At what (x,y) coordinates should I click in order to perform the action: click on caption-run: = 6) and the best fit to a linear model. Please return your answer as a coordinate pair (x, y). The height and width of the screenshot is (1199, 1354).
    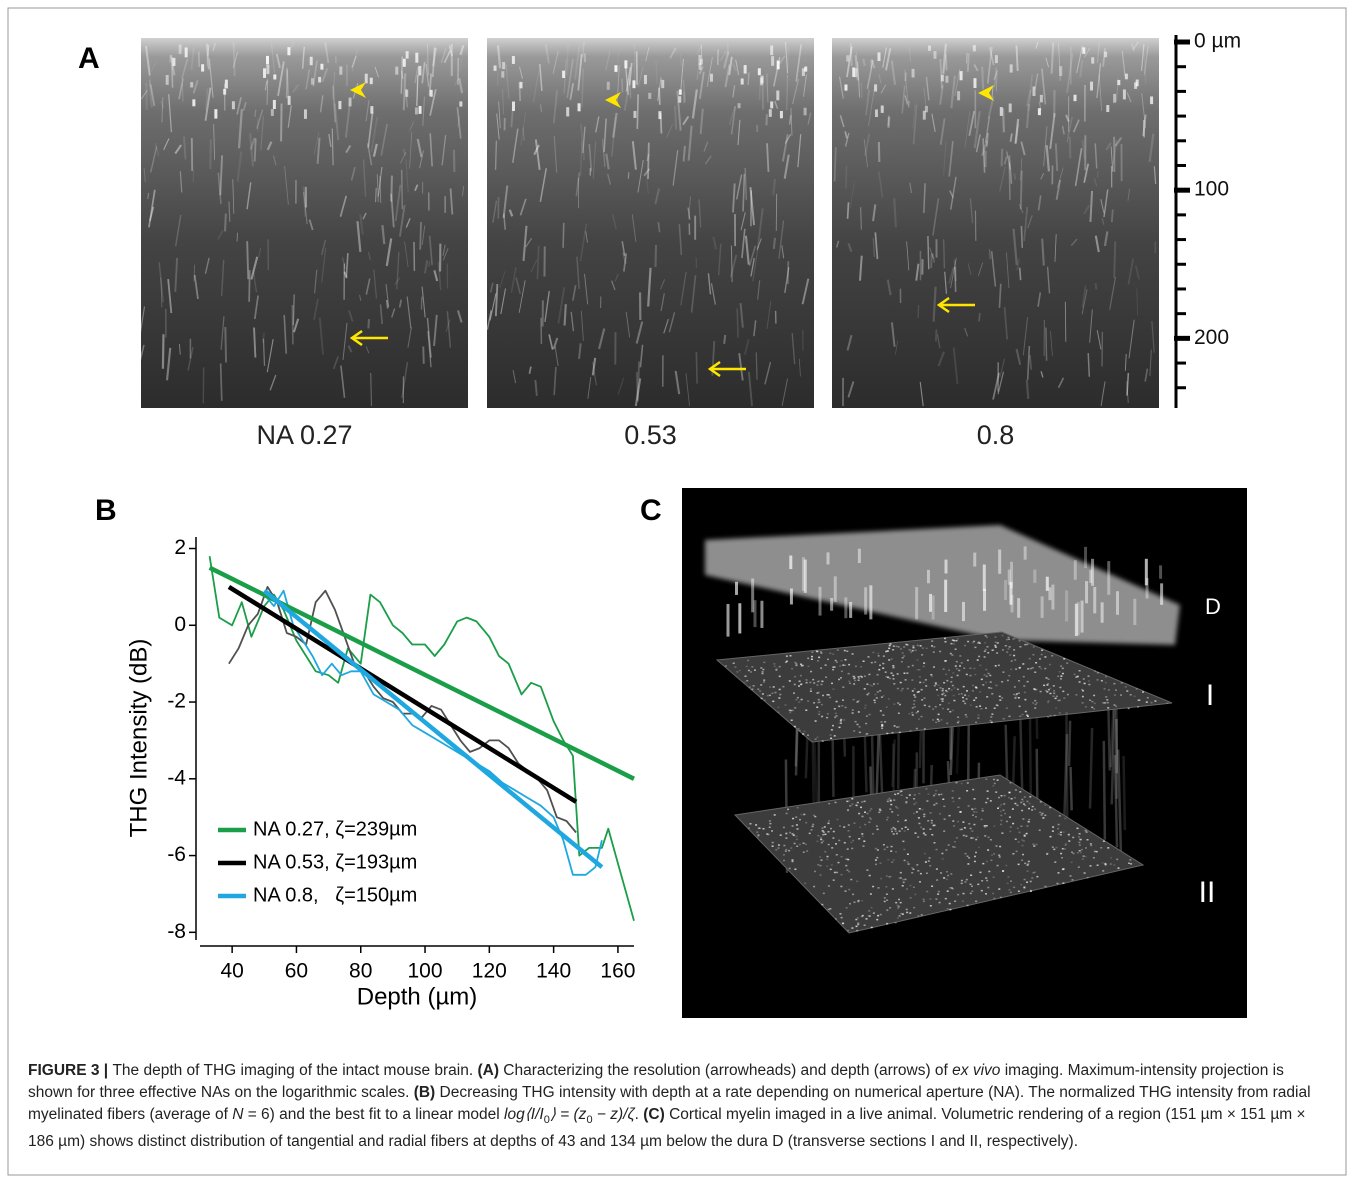
    Looking at the image, I should click on (374, 1114).